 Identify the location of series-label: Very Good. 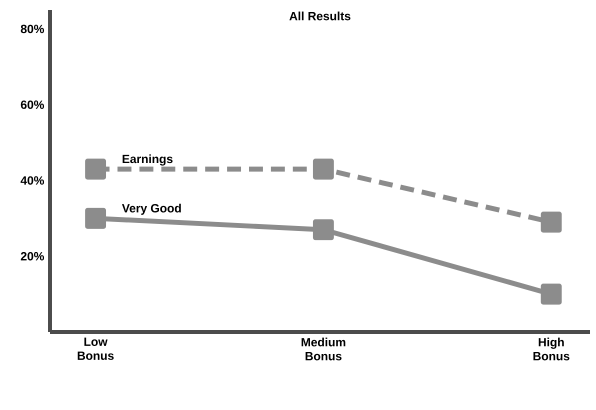
(151, 209).